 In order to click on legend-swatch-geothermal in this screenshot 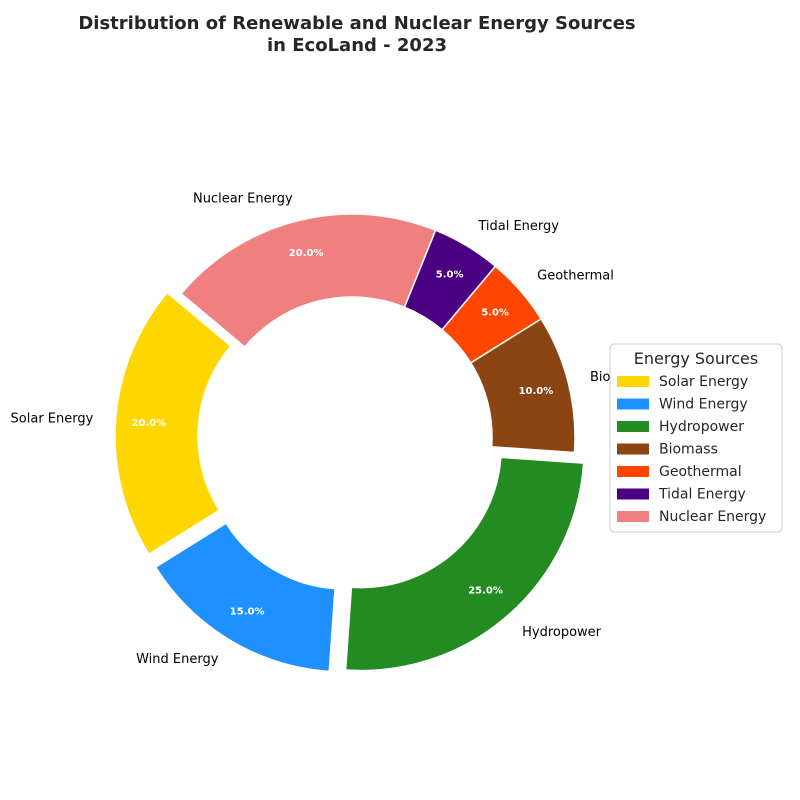, I will do `click(633, 471)`.